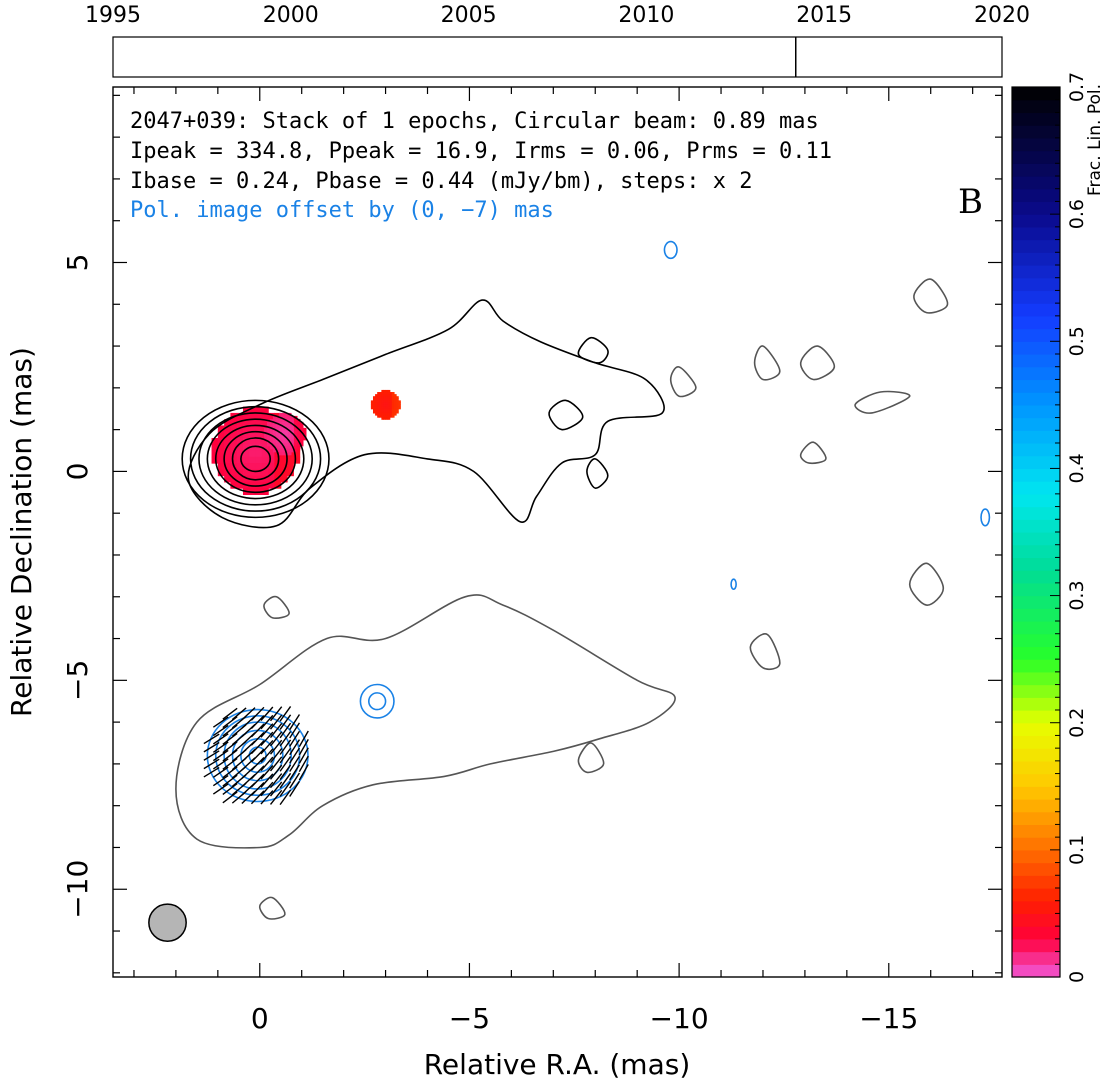  I want to click on y-tick-label: −10, so click(77, 889).